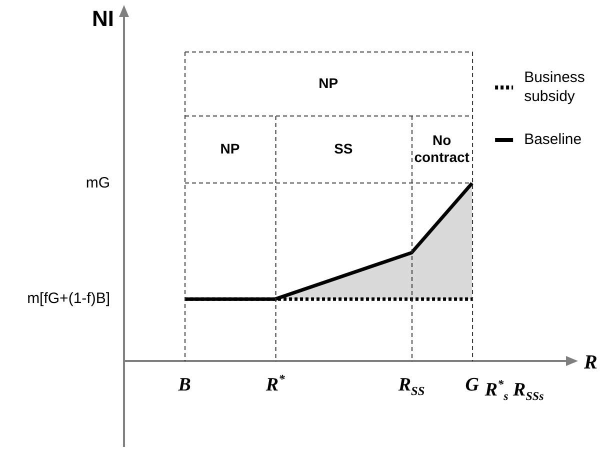 The height and width of the screenshot is (452, 610). What do you see at coordinates (590, 362) in the screenshot?
I see `x-axis-title: R` at bounding box center [590, 362].